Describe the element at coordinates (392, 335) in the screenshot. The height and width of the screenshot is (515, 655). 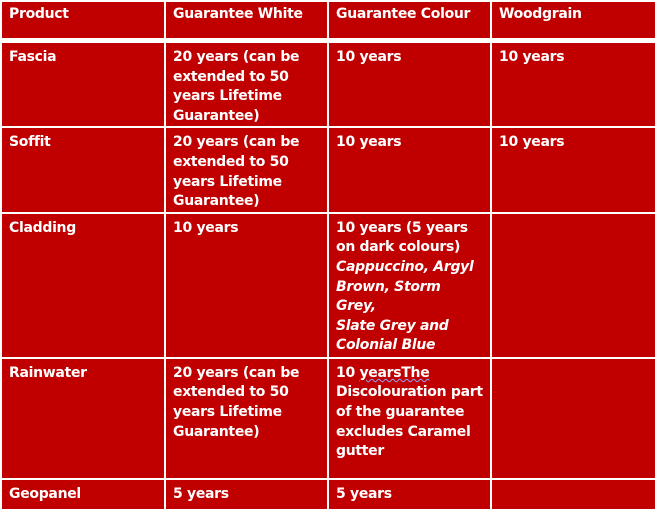
I see `dark-colours-list: Slate Grey and Colonial Blue` at that location.